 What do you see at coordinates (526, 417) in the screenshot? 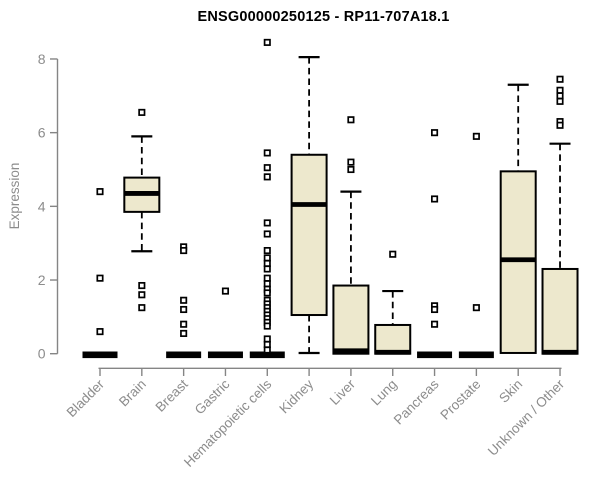
I see `x-category-label: Unknown / Other` at bounding box center [526, 417].